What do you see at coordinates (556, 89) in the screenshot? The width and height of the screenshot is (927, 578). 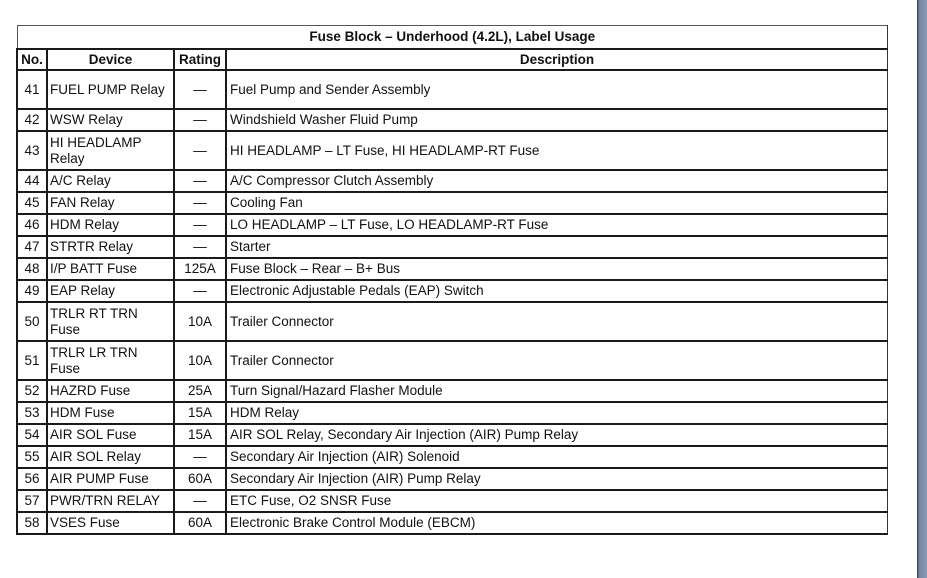 I see `cell-description: Fuel Pump and Sender Assembly` at bounding box center [556, 89].